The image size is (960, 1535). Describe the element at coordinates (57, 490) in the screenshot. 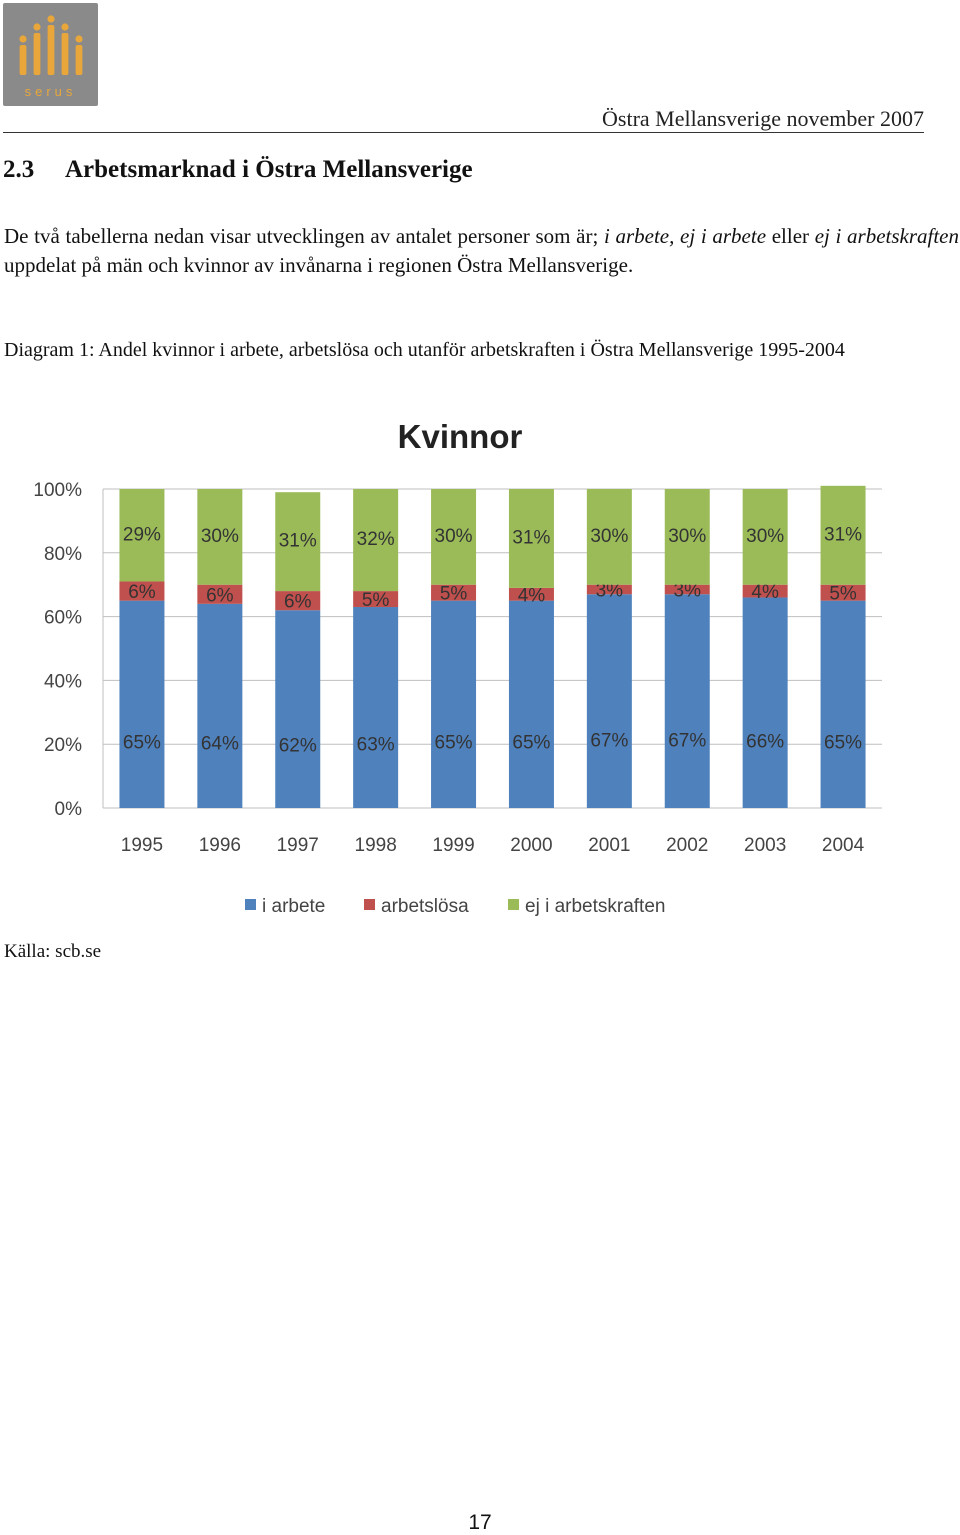

I see `y-tick-label: 100%` at that location.